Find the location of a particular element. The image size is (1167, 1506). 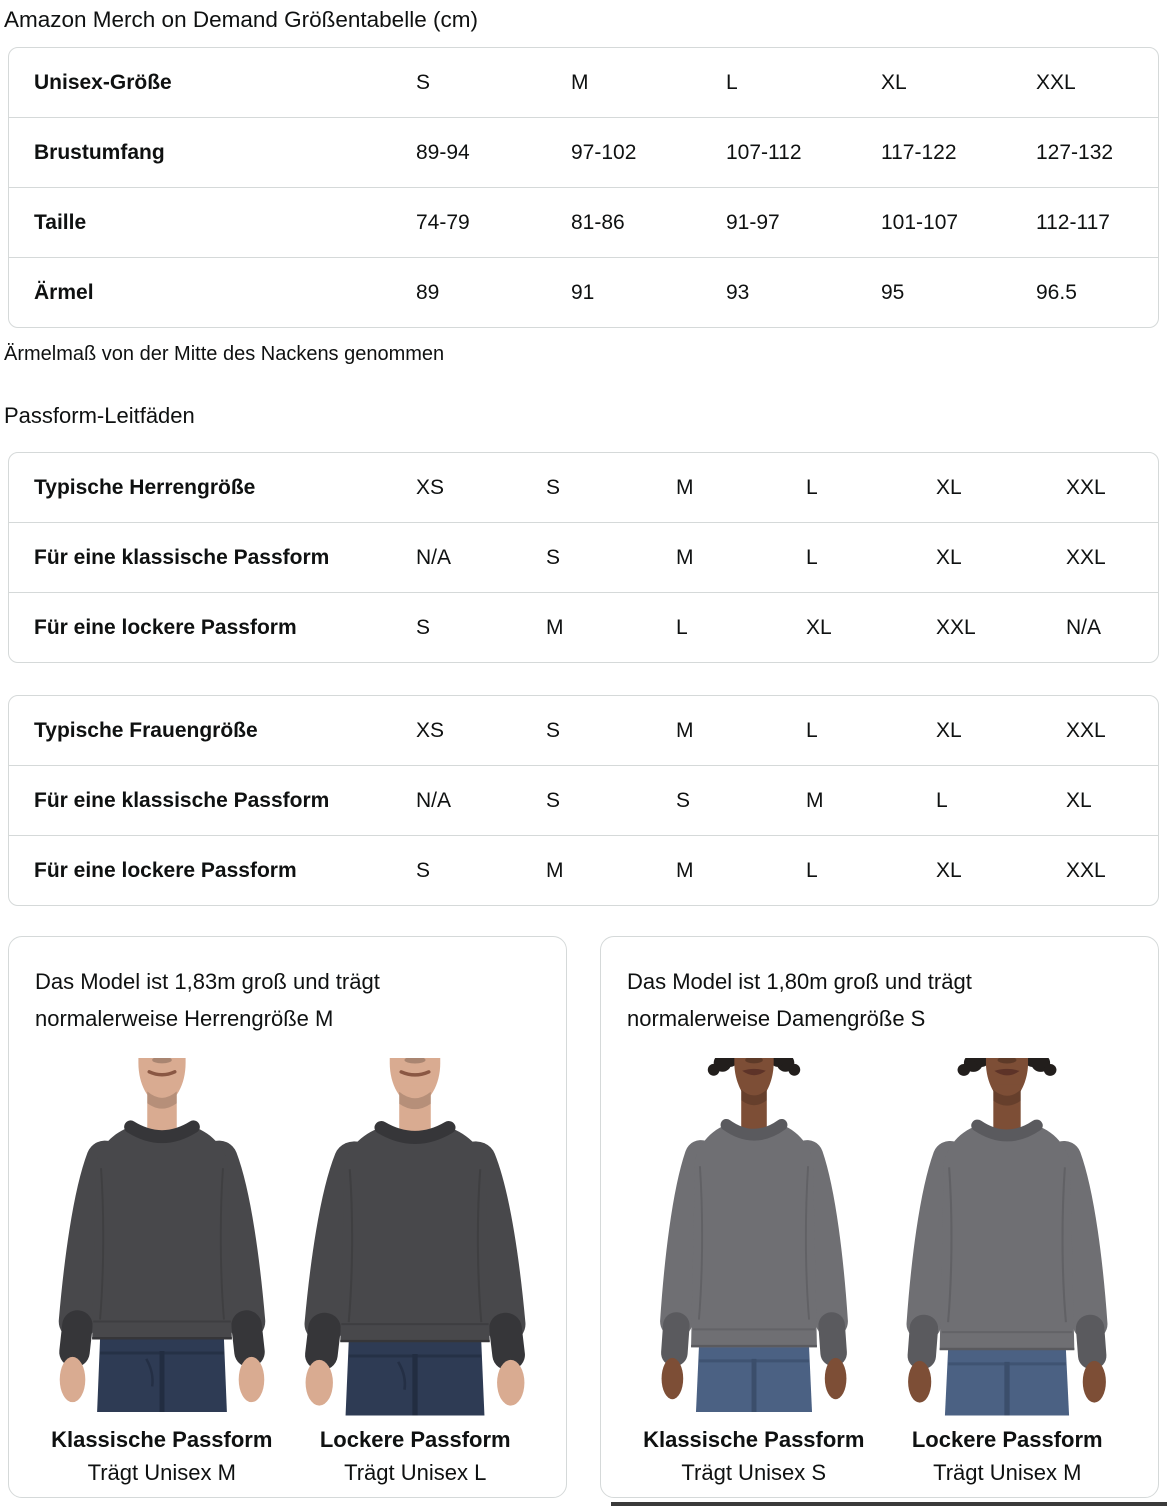

model-description-line: normalerweise Damengröße S is located at coordinates (776, 1018).